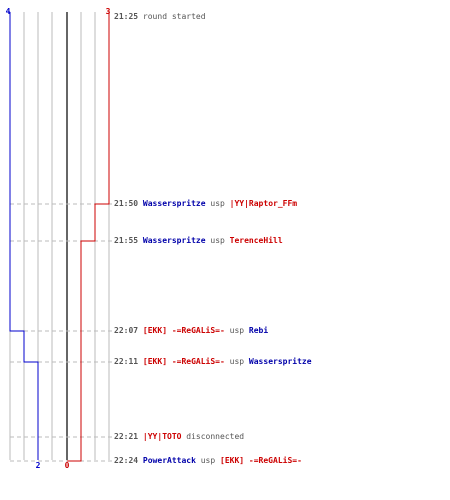  What do you see at coordinates (126, 361) in the screenshot?
I see `log-time: 22:11` at bounding box center [126, 361].